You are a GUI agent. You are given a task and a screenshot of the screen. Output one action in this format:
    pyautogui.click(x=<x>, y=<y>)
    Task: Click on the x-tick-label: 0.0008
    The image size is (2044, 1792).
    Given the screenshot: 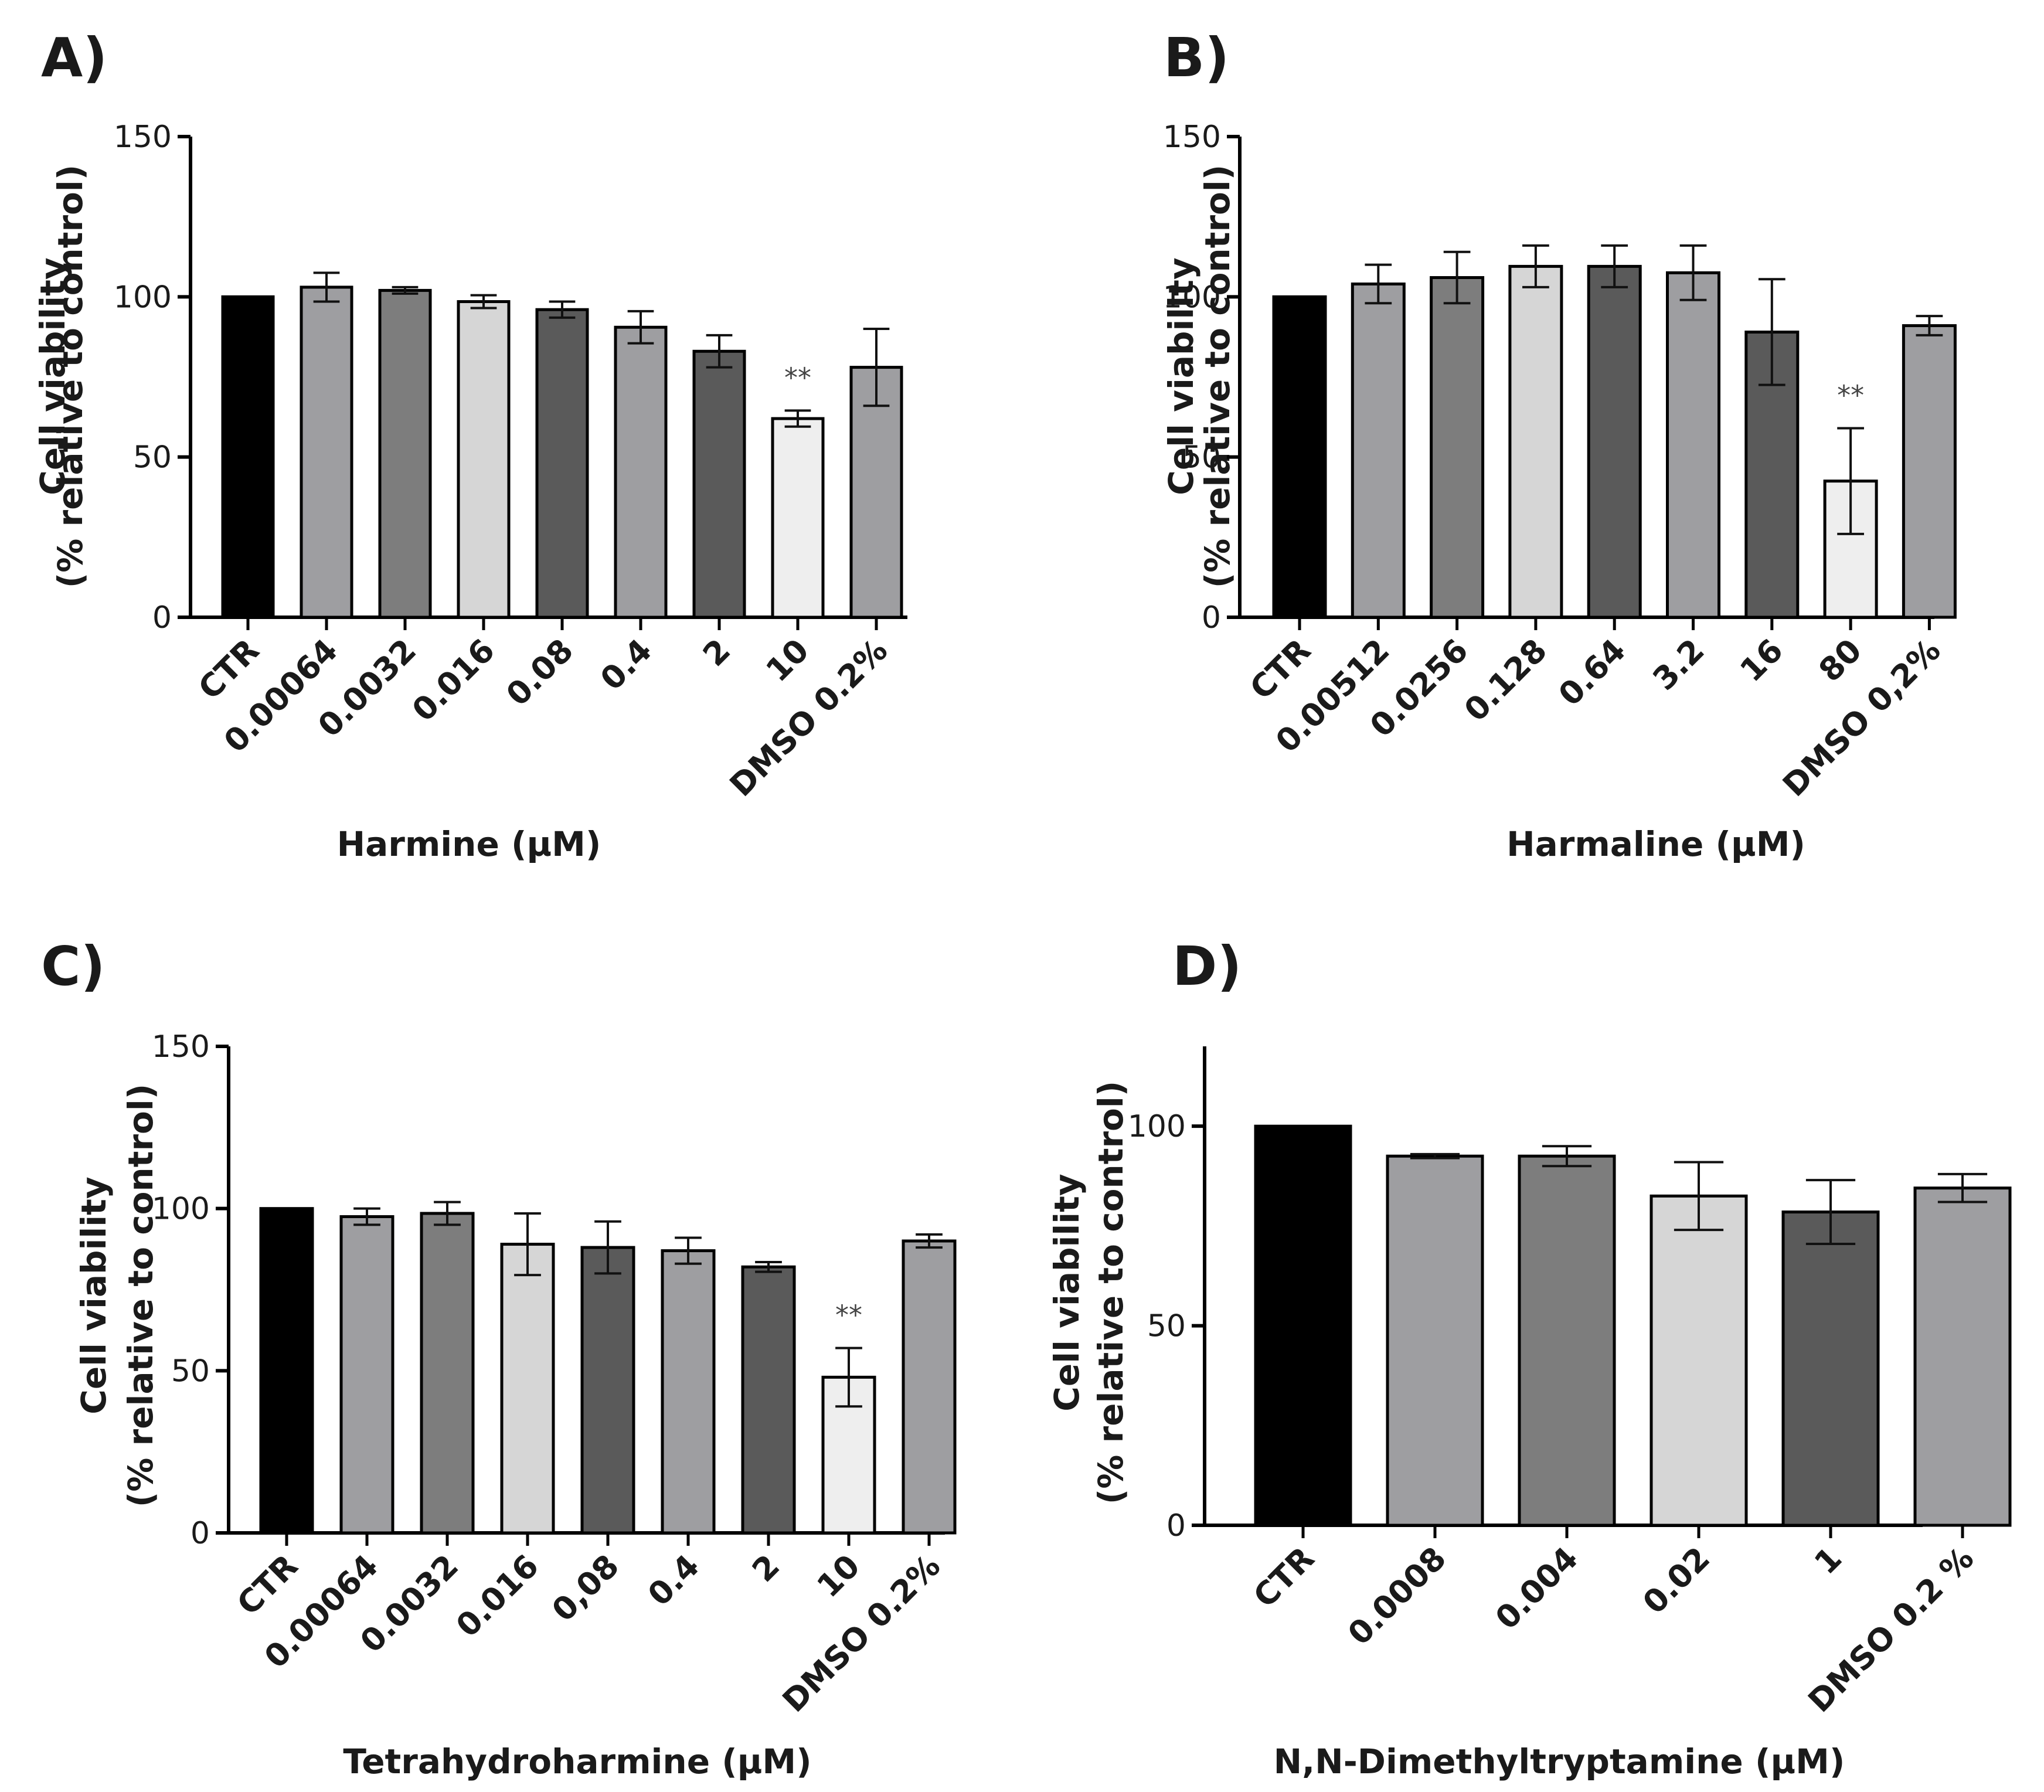 What is the action you would take?
    pyautogui.click(x=1397, y=1596)
    